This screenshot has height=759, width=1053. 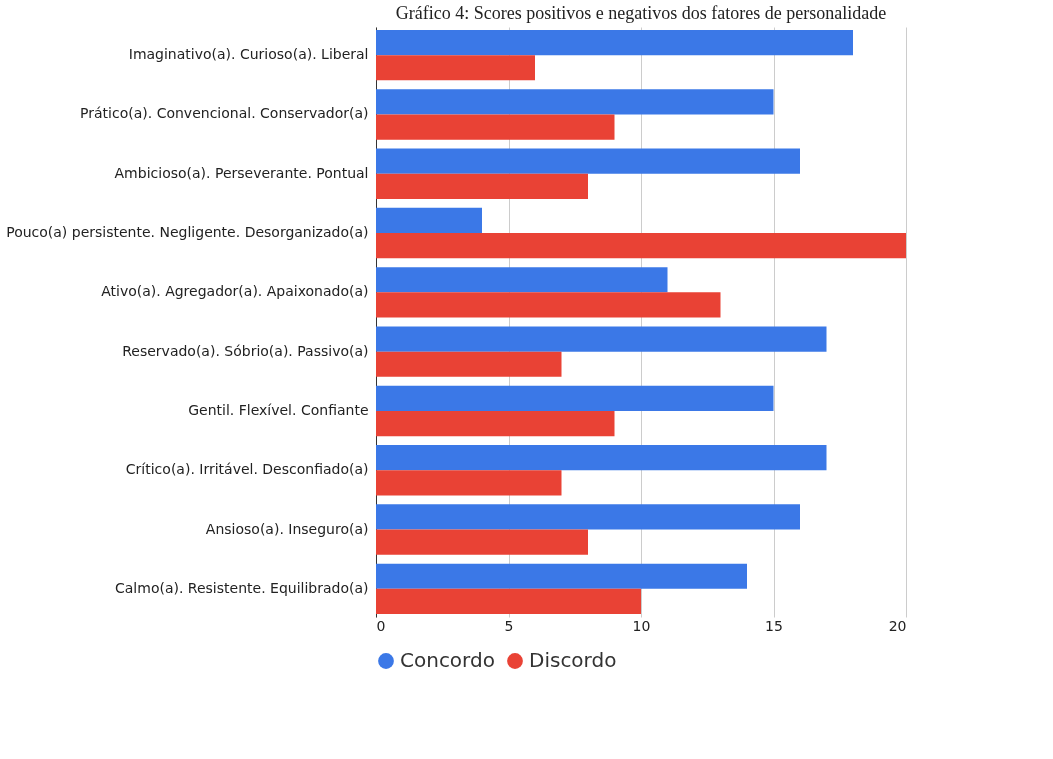 What do you see at coordinates (447, 660) in the screenshot?
I see `legend-label: Concordo` at bounding box center [447, 660].